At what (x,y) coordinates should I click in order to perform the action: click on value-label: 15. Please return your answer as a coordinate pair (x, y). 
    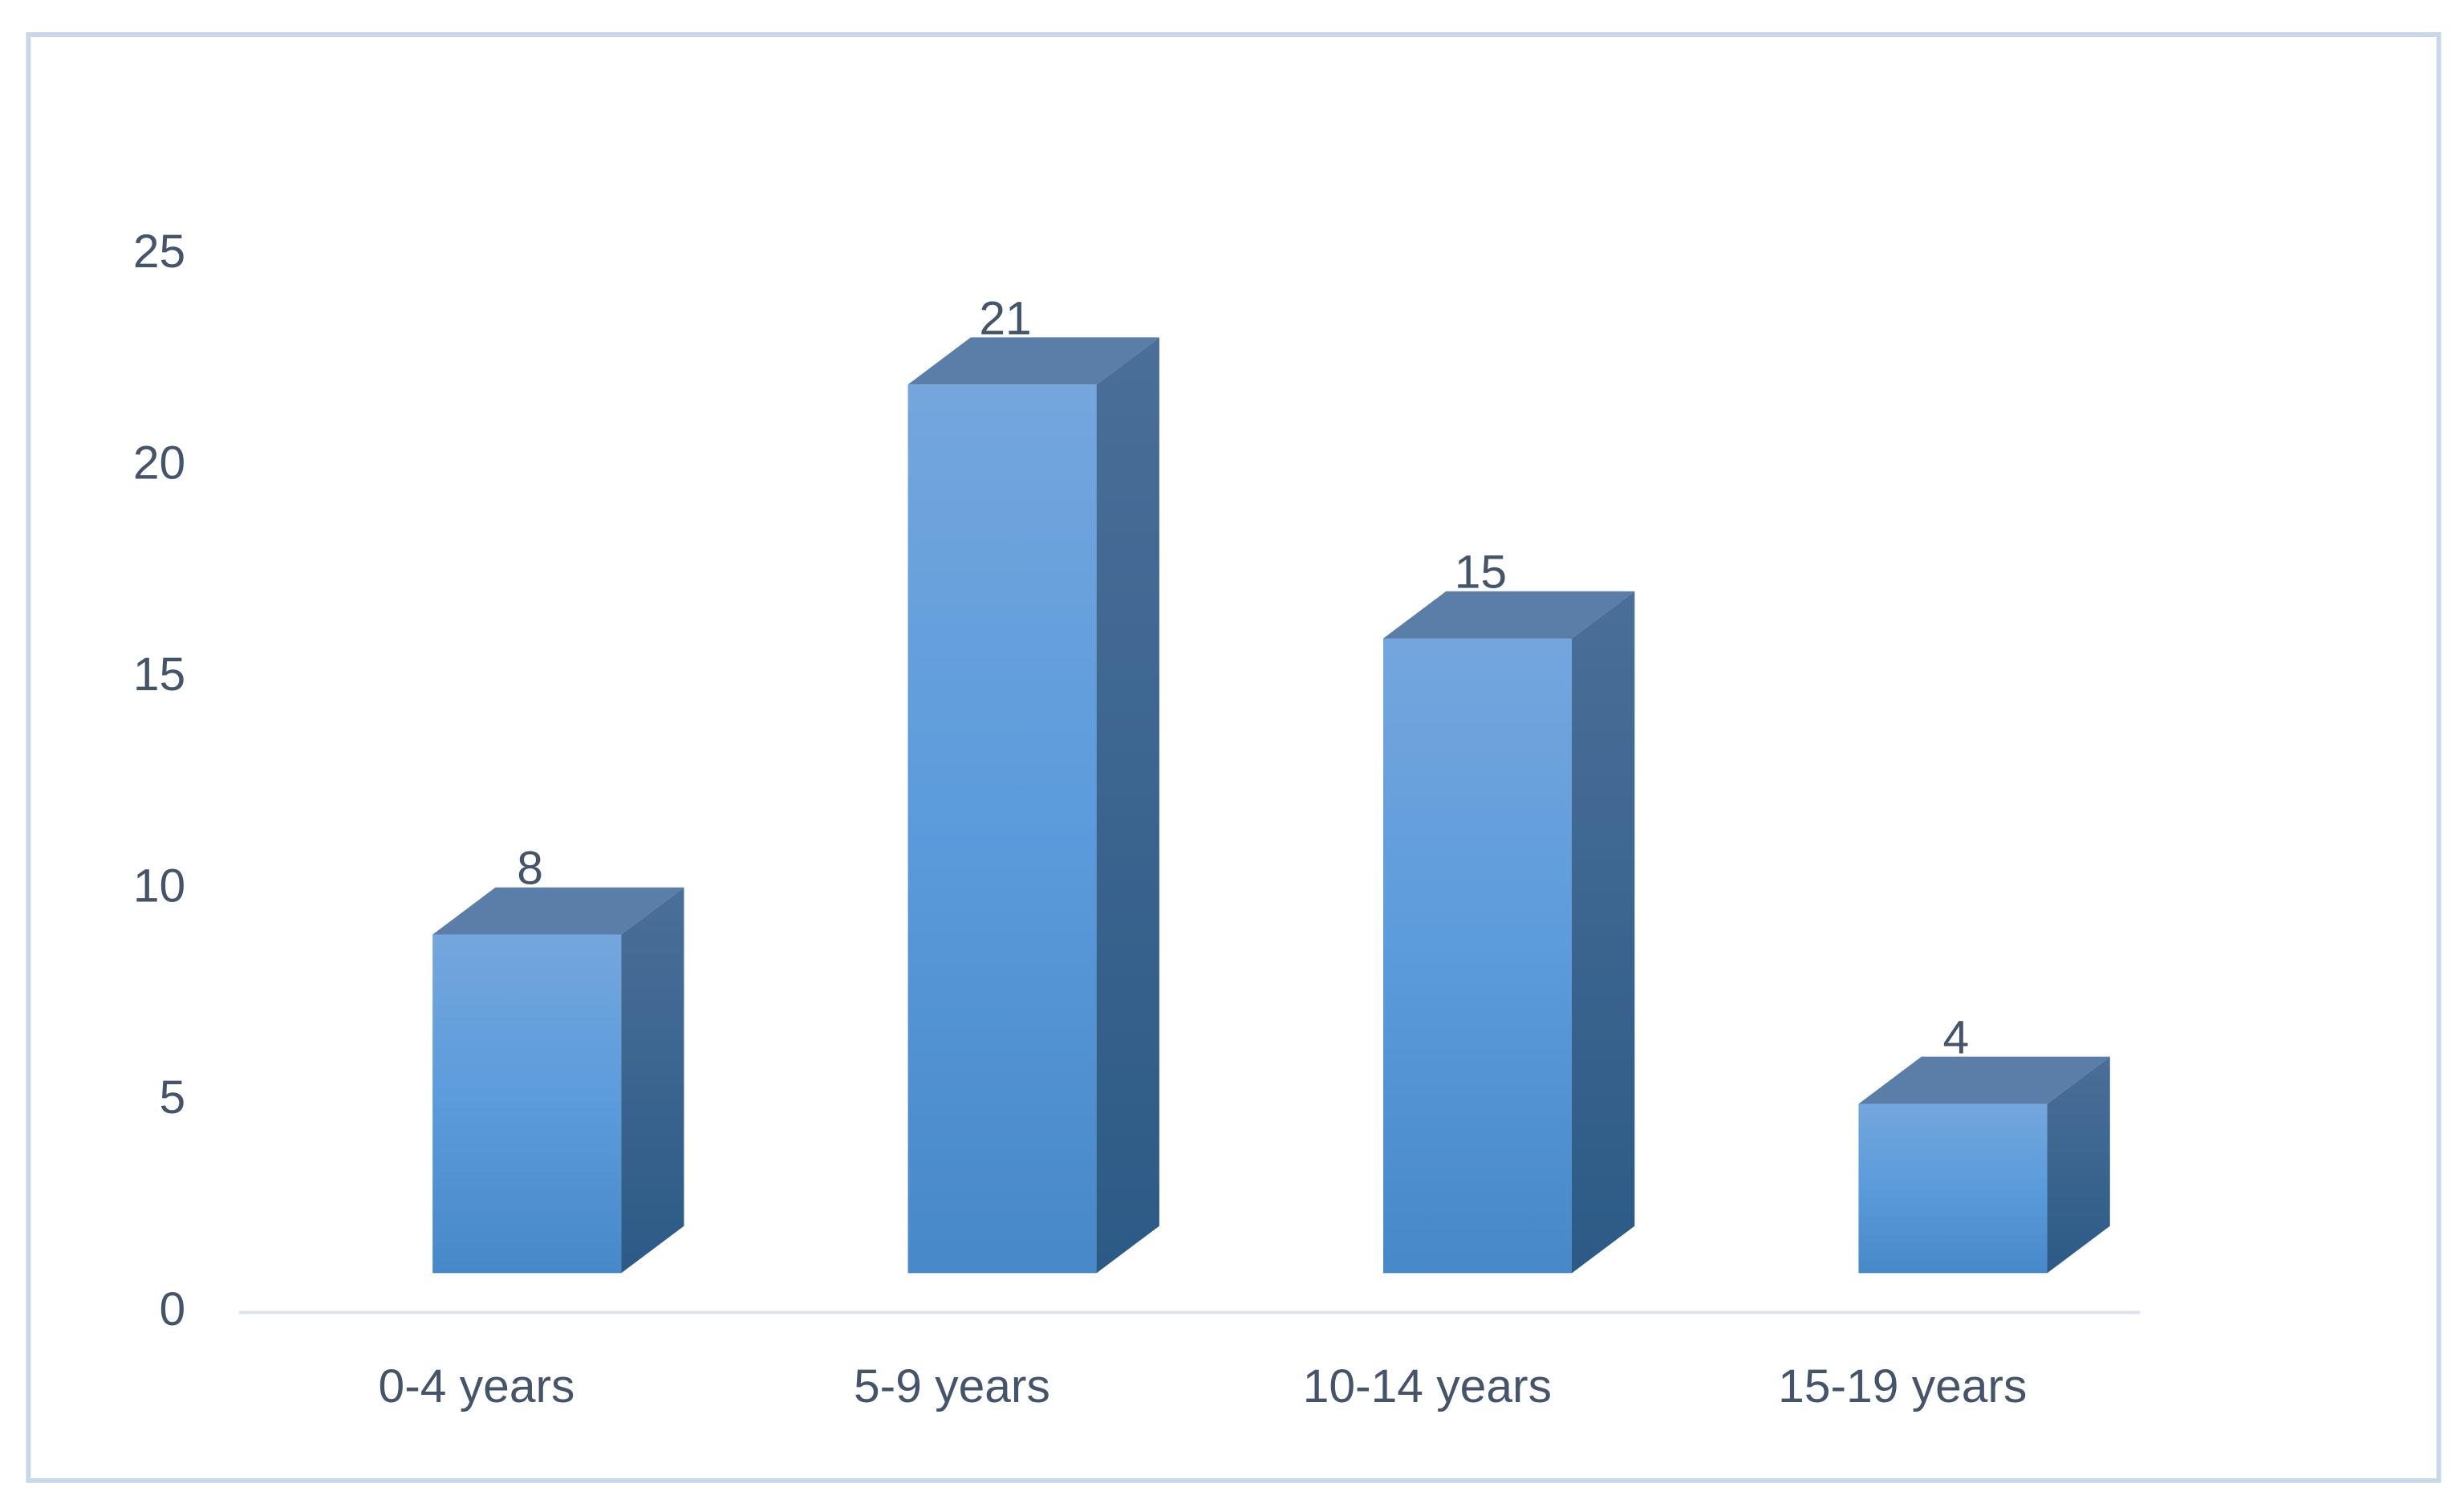
    Looking at the image, I should click on (1481, 573).